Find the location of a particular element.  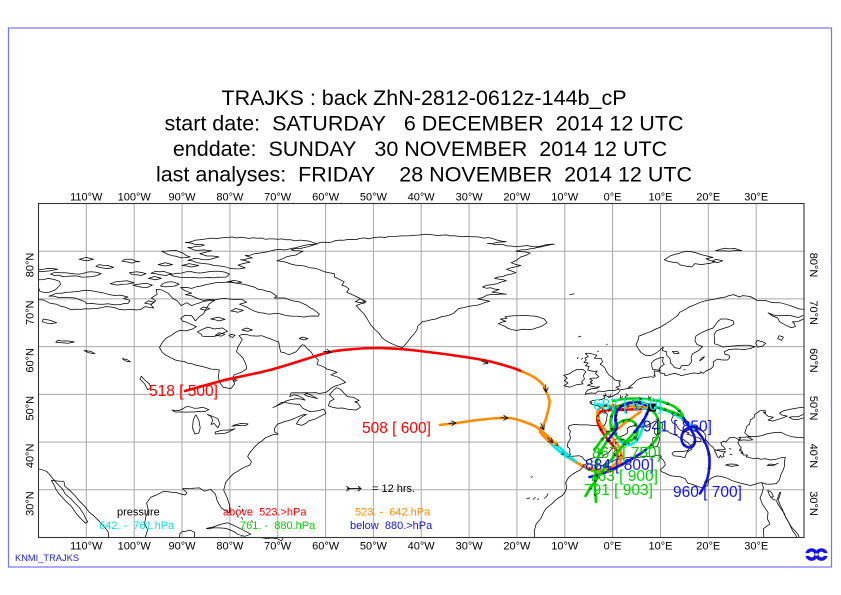

svg-text: below 880.>hPa is located at coordinates (391, 526).